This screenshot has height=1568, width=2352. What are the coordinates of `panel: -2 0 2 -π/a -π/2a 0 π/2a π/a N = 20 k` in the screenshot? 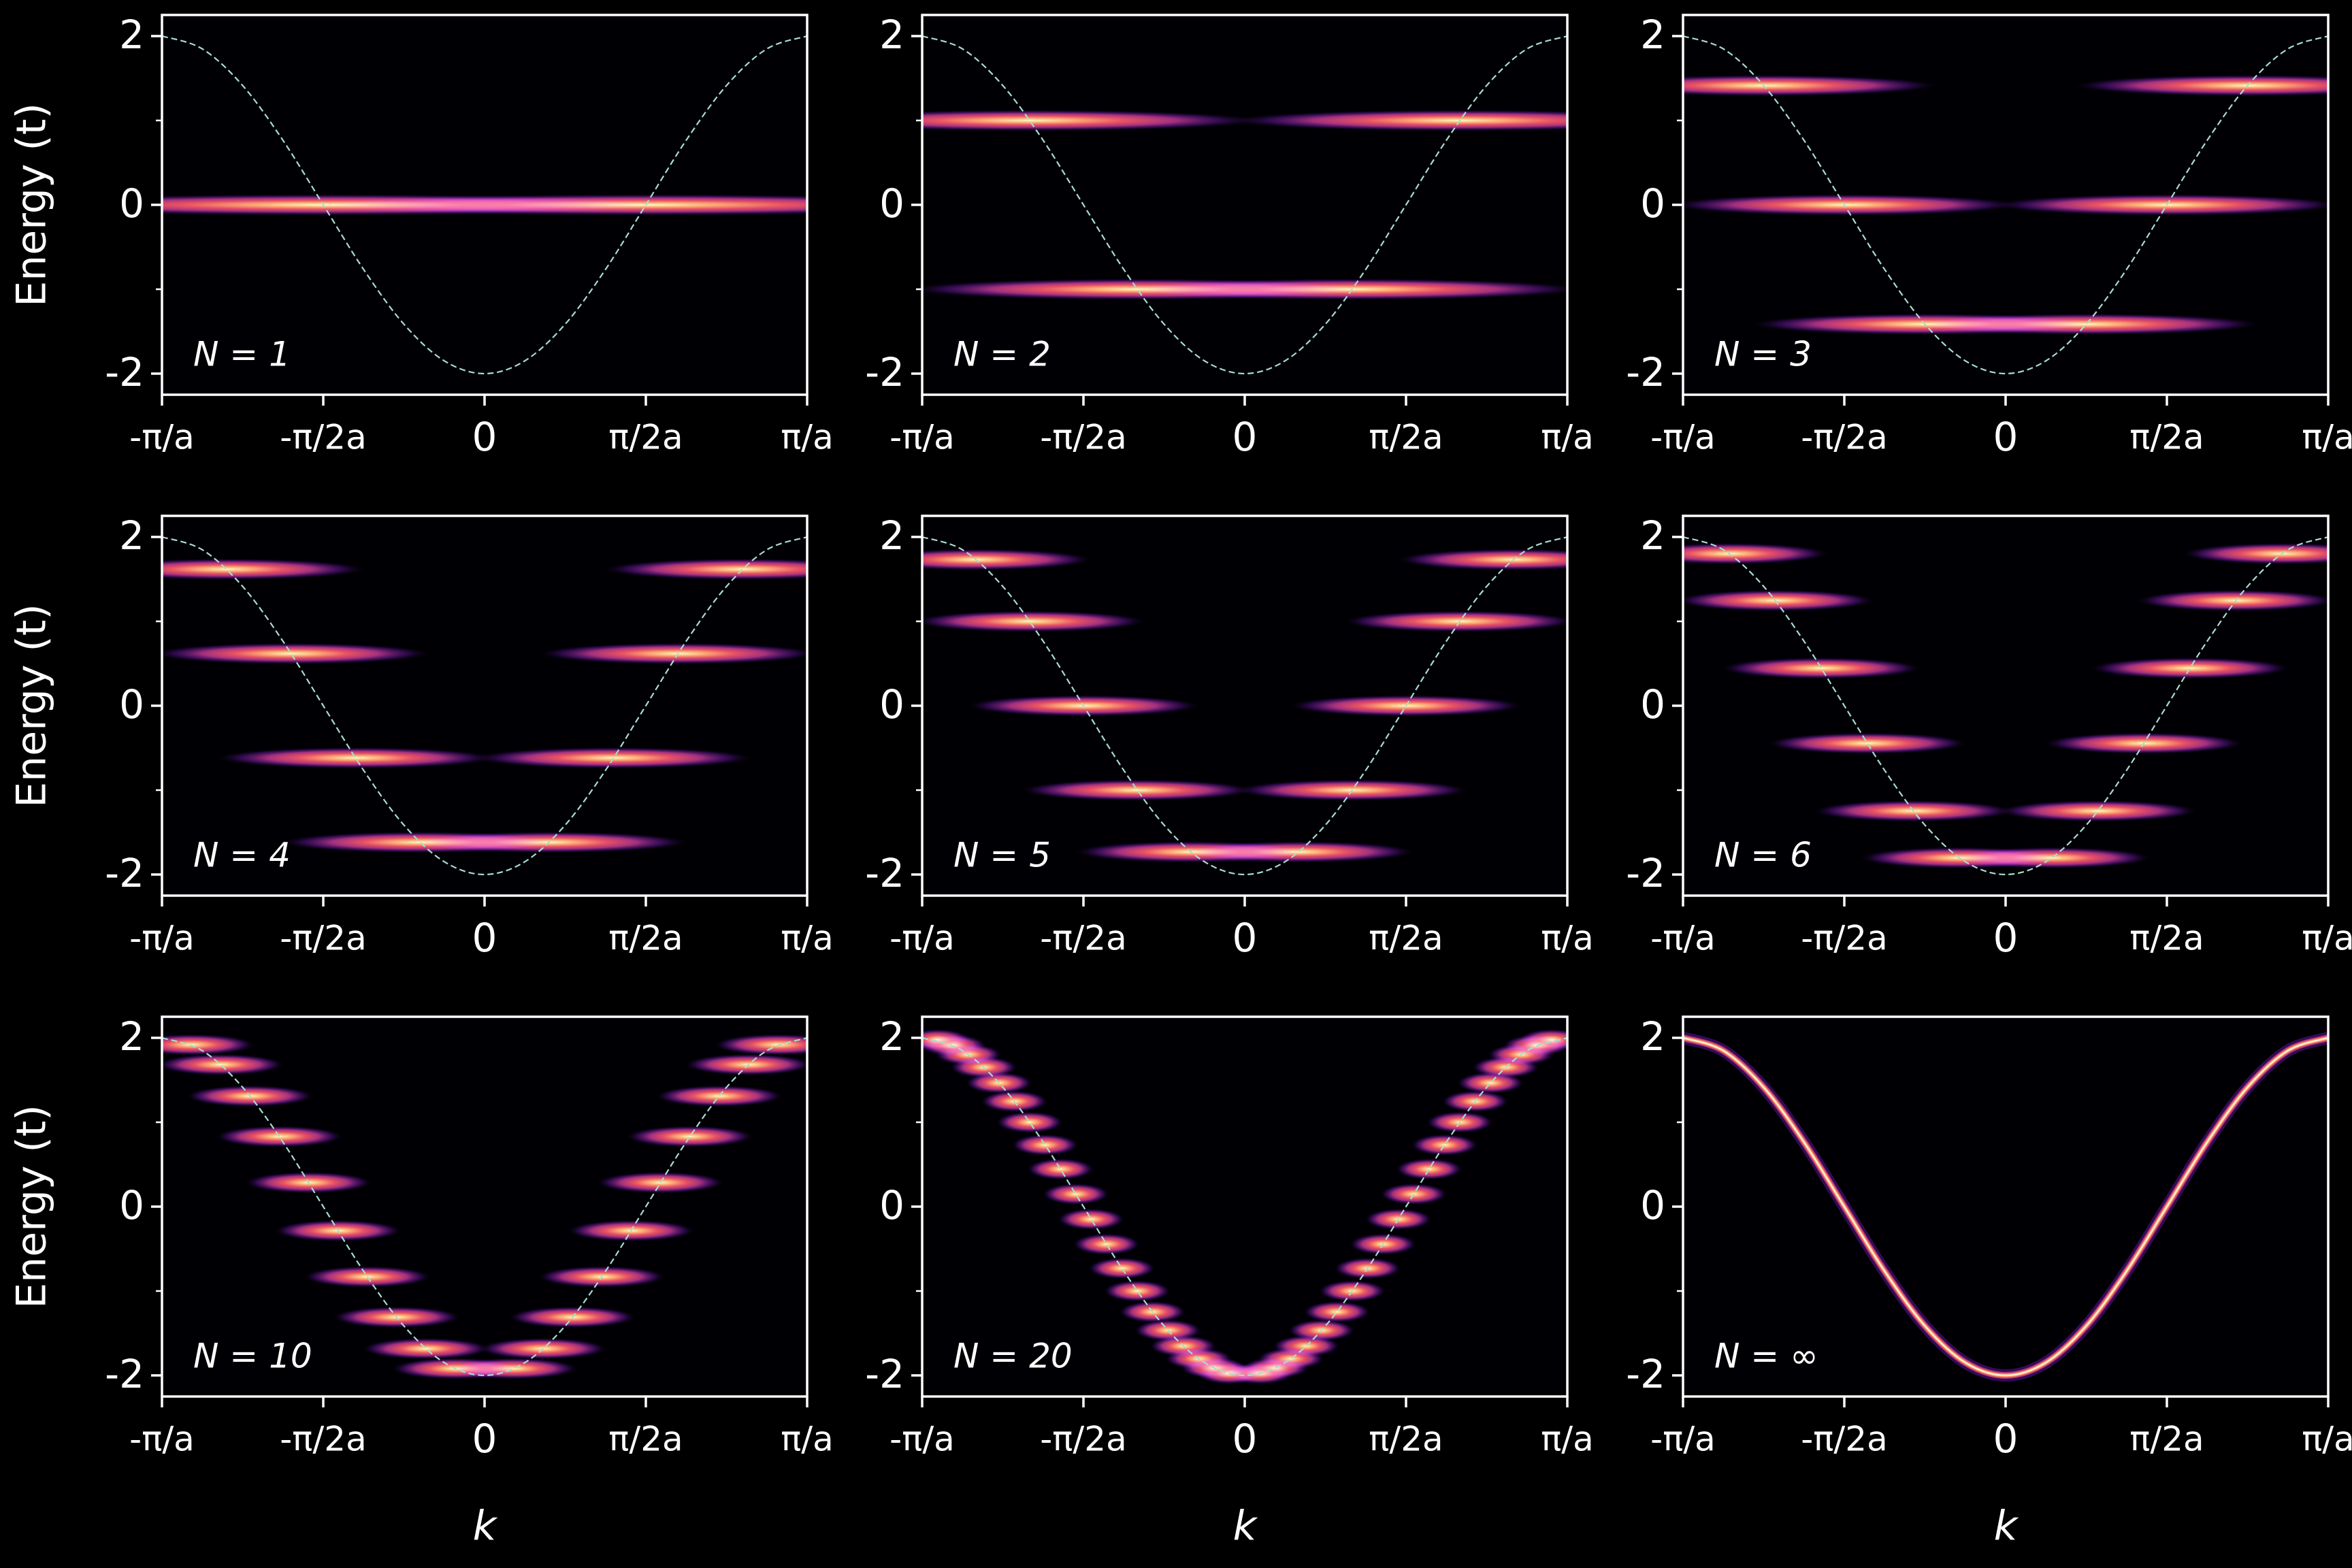 It's located at (1229, 1281).